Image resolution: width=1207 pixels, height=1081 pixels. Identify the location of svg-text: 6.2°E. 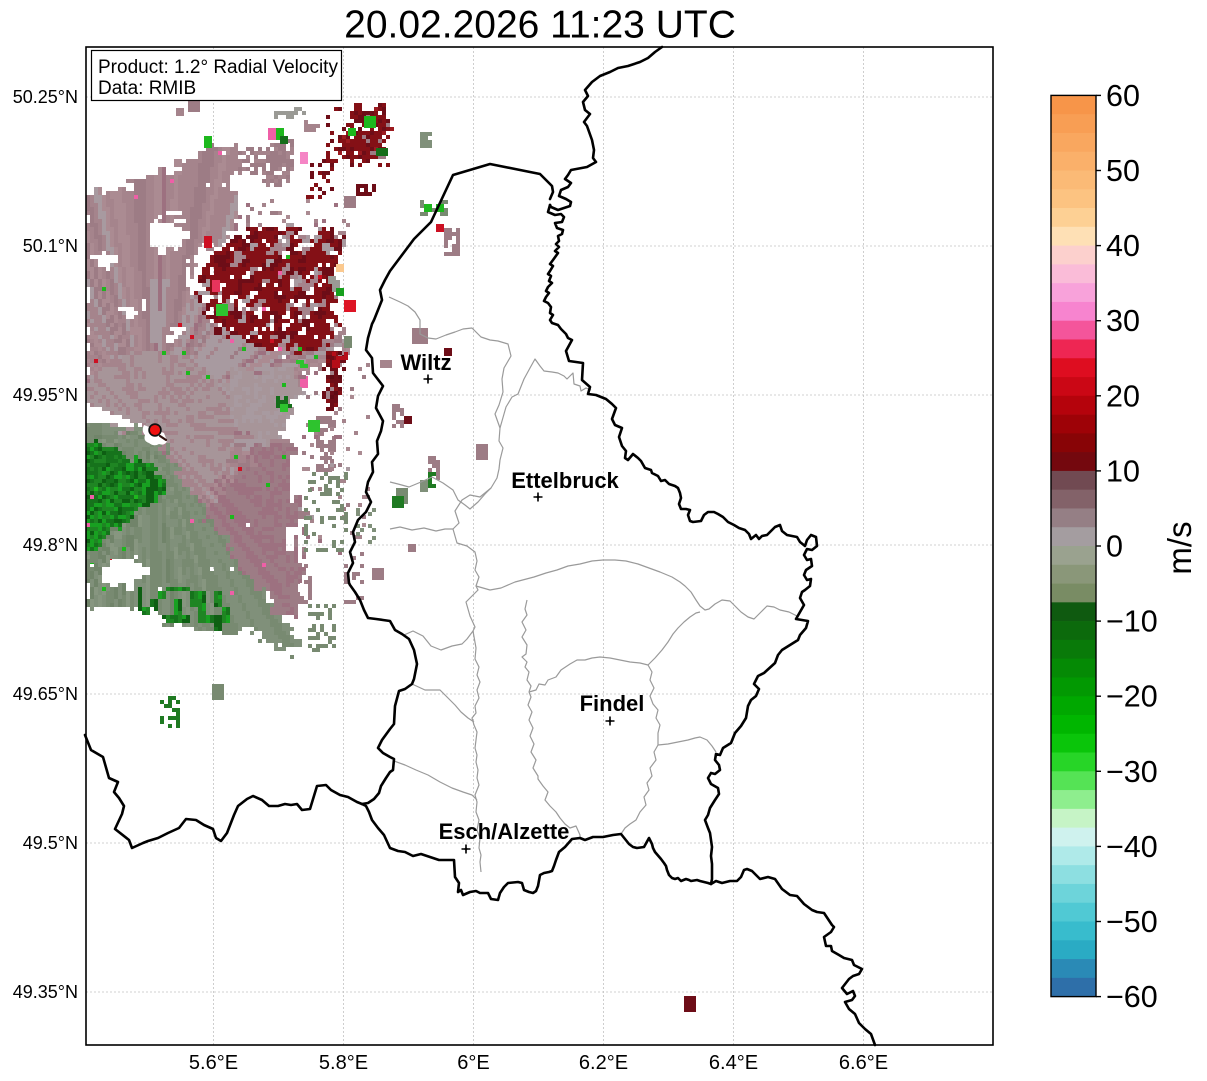
(603, 1063).